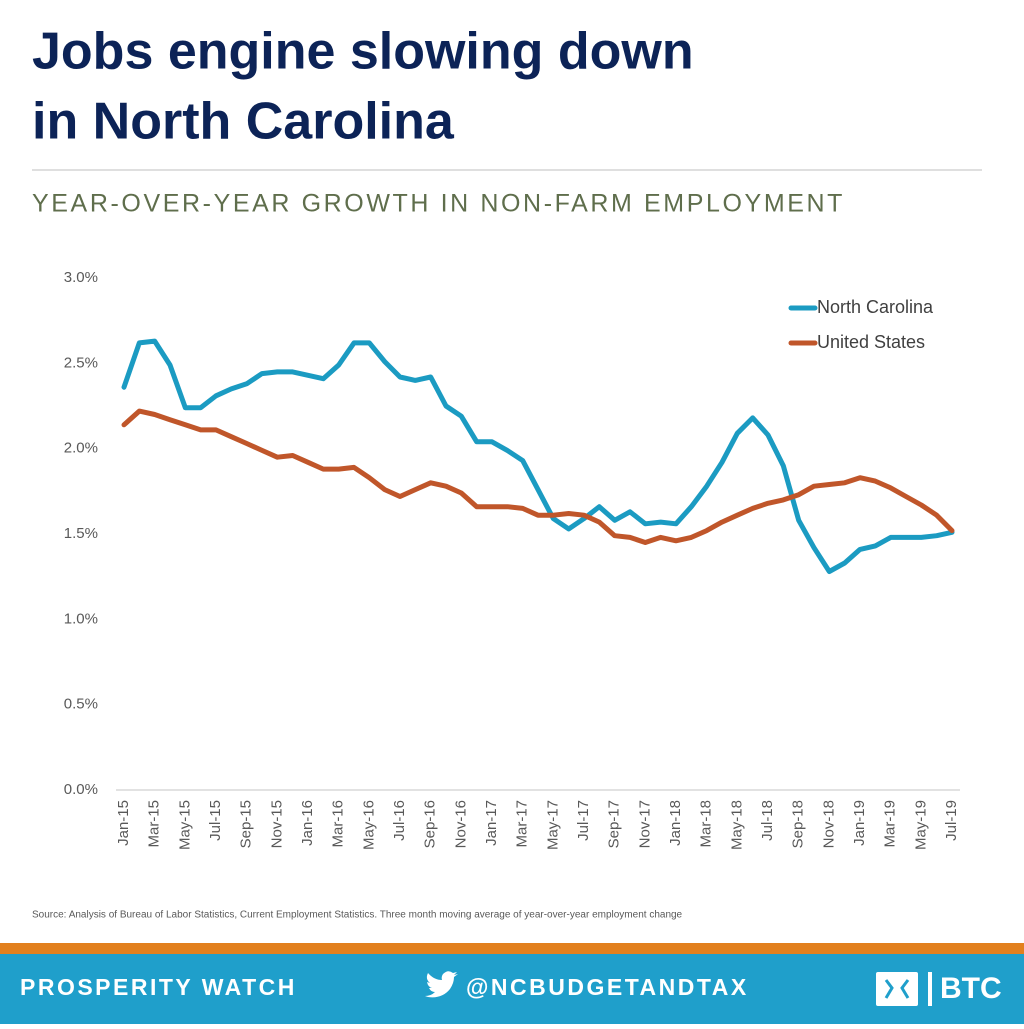 This screenshot has height=1029, width=1024. What do you see at coordinates (154, 824) in the screenshot?
I see `x-tick-label: Mar-15` at bounding box center [154, 824].